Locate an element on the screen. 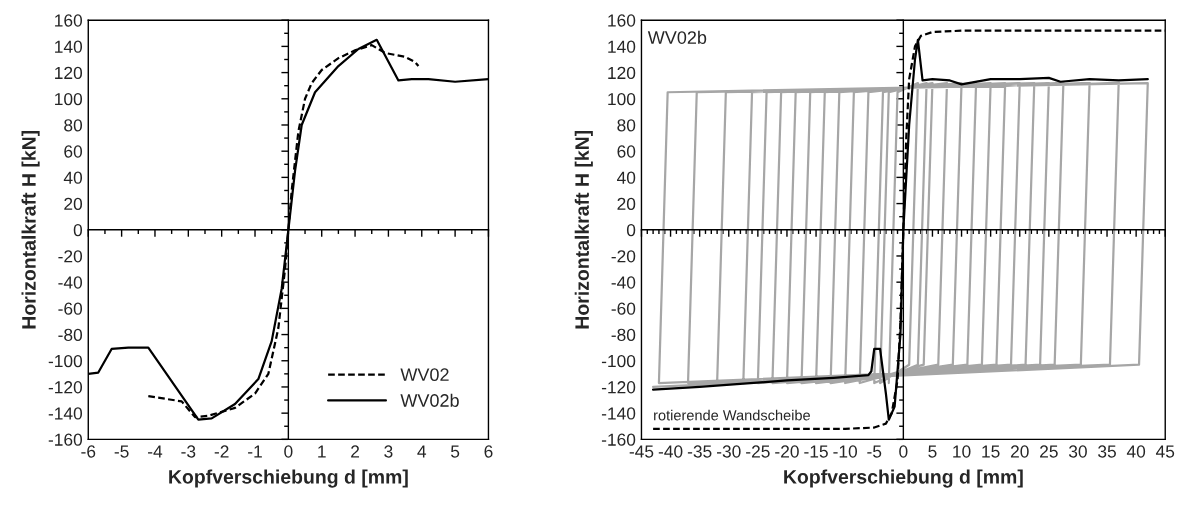 The image size is (1177, 505). x-tick-label: -1 is located at coordinates (255, 451).